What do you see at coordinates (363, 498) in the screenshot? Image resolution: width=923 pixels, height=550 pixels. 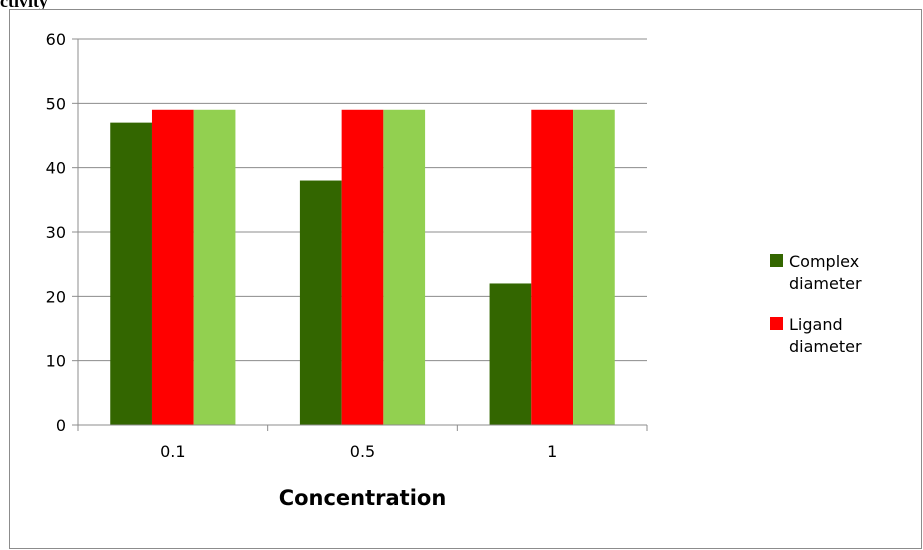 I see `x-axis-title: Concentration` at bounding box center [363, 498].